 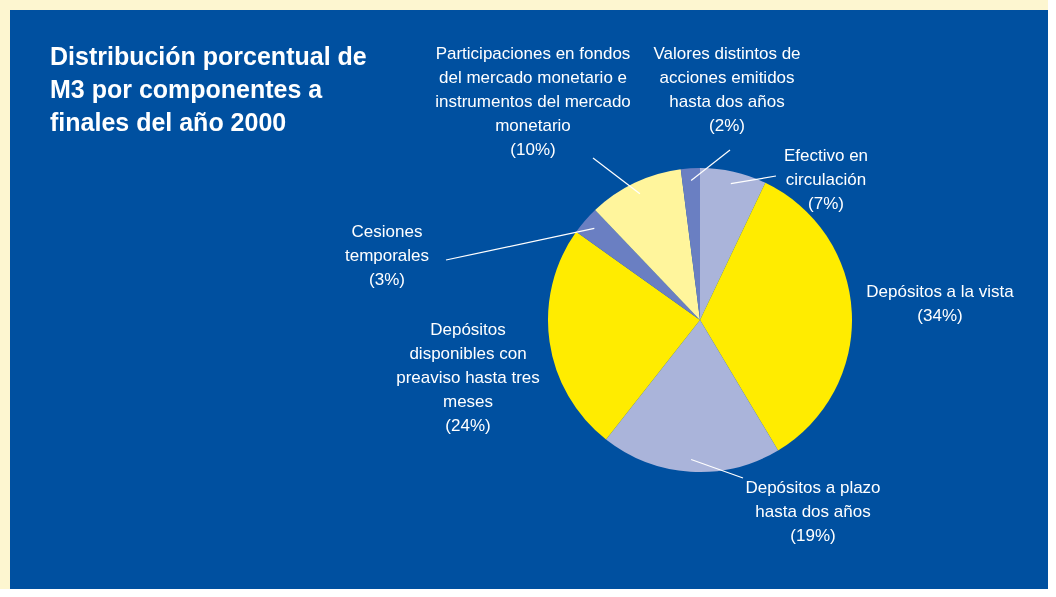 What do you see at coordinates (940, 292) in the screenshot?
I see `slice-label: Depósitos a la vista` at bounding box center [940, 292].